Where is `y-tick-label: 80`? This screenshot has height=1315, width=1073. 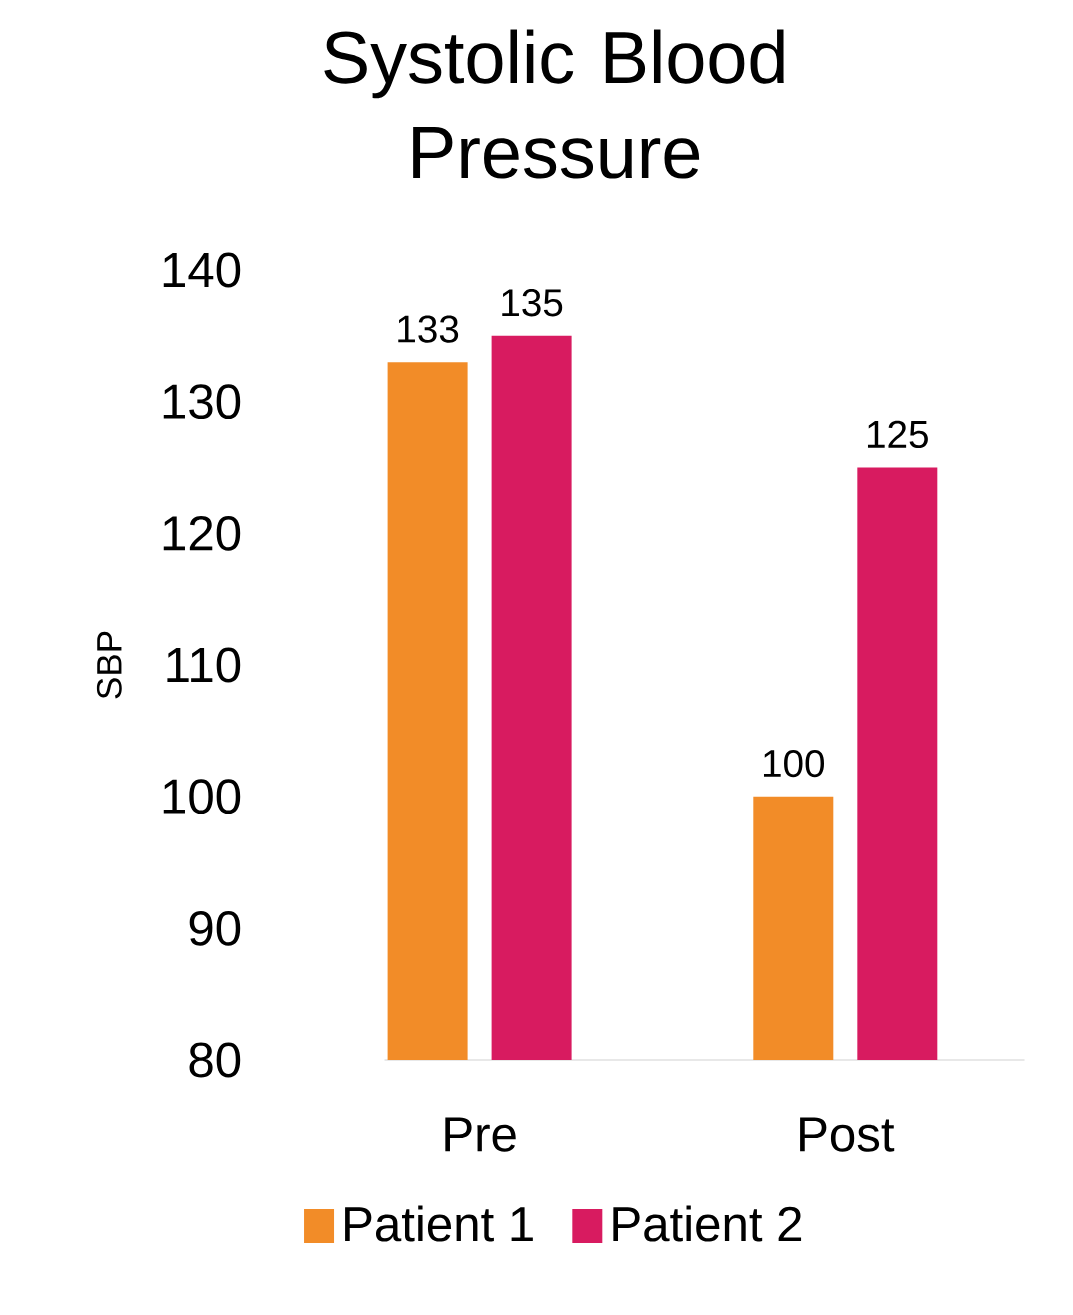 y-tick-label: 80 is located at coordinates (215, 1060).